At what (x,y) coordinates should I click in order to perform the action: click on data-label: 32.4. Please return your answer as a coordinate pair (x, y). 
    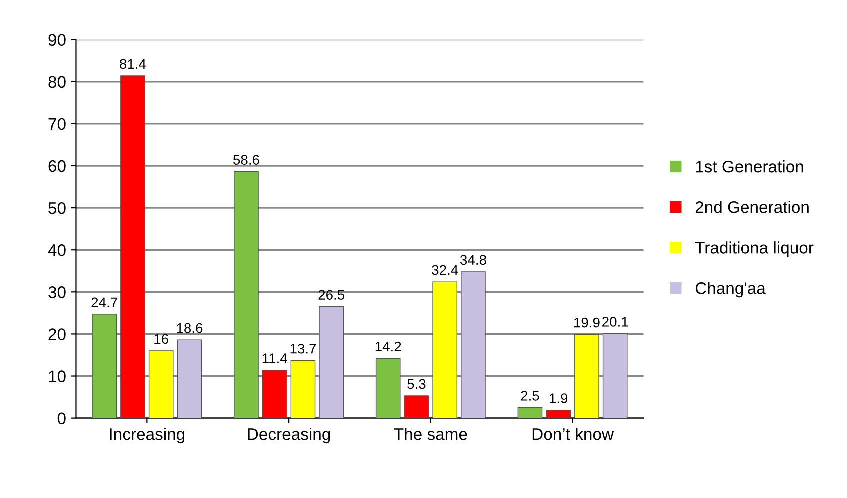
    Looking at the image, I should click on (445, 270).